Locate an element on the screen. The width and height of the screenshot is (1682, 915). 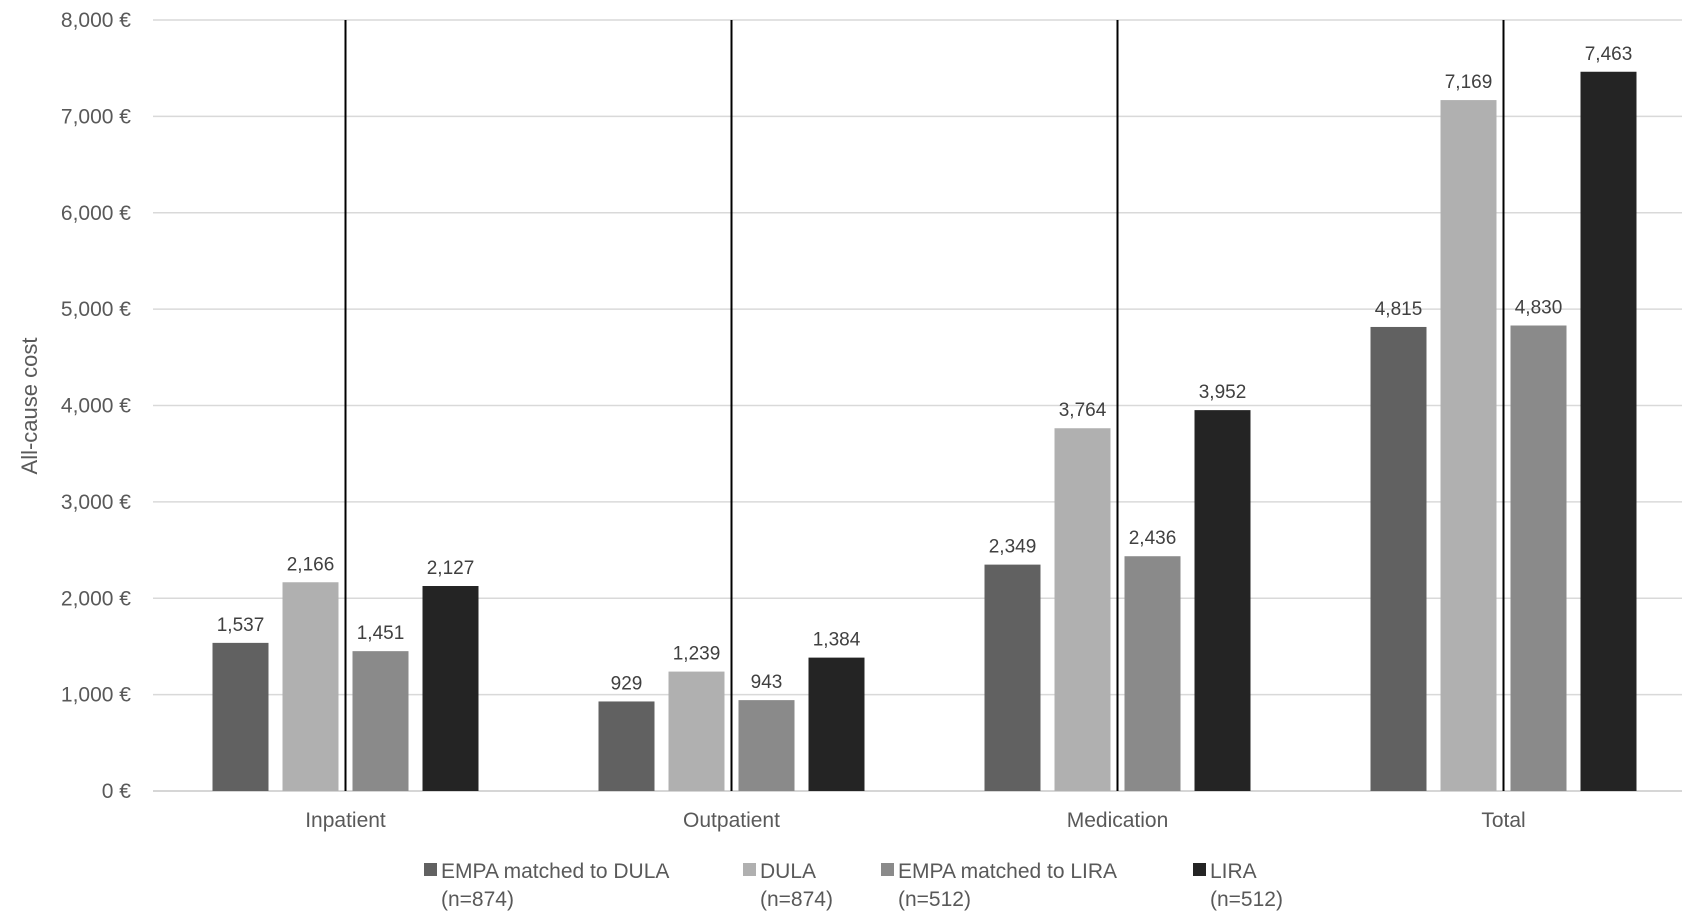
legend-label: DULA is located at coordinates (788, 871).